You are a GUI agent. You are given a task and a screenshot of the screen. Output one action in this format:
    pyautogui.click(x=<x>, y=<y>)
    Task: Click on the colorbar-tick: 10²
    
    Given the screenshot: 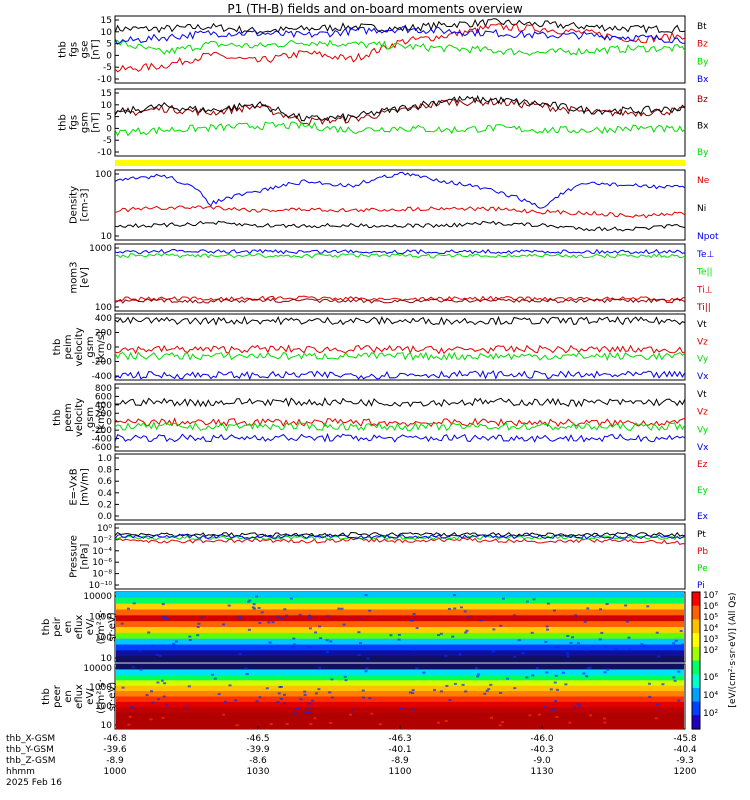 What is the action you would take?
    pyautogui.click(x=710, y=714)
    